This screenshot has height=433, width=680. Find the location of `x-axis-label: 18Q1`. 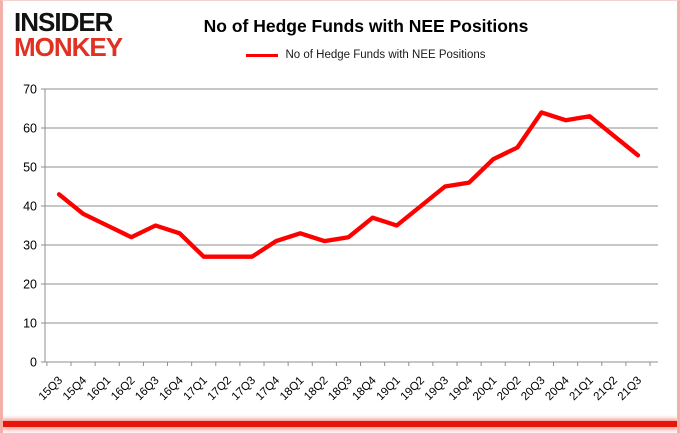

x-axis-label: 18Q1 is located at coordinates (292, 389).